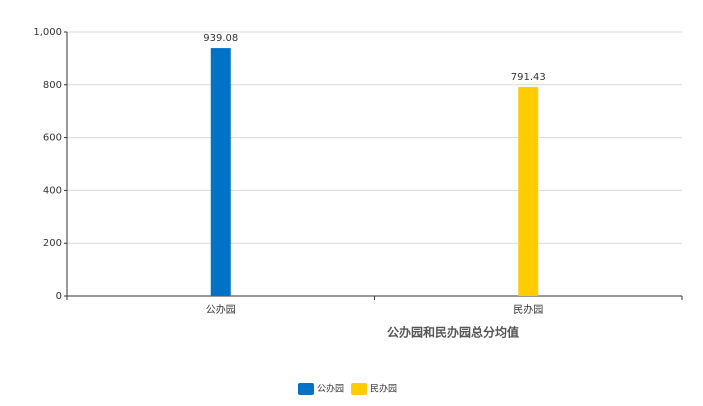 The width and height of the screenshot is (703, 406). What do you see at coordinates (52, 138) in the screenshot?
I see `y-tick-label: 600` at bounding box center [52, 138].